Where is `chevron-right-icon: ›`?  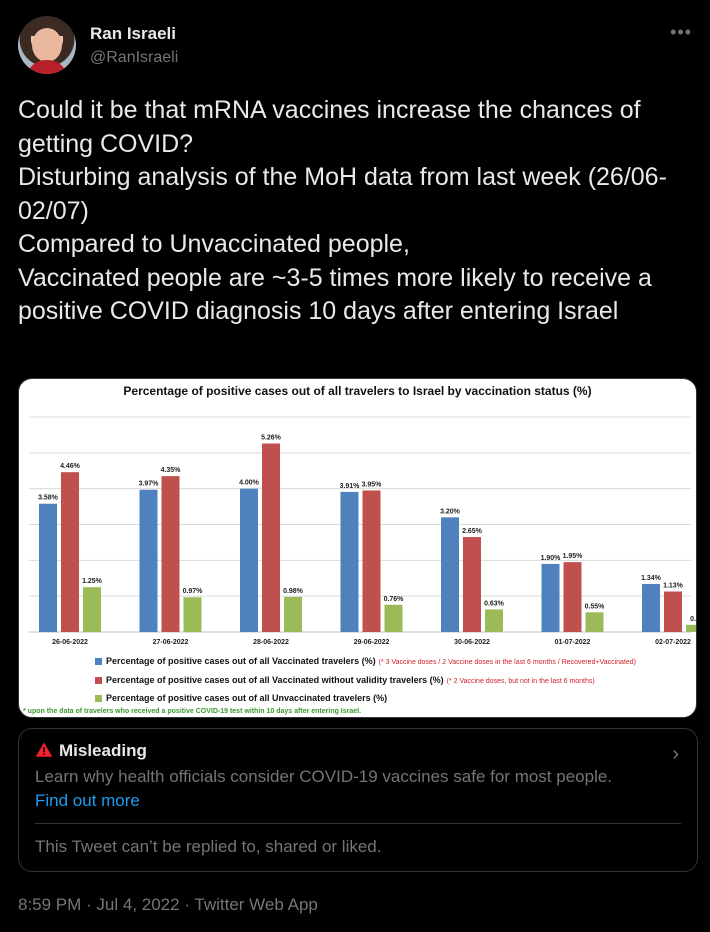
chevron-right-icon: › is located at coordinates (675, 754).